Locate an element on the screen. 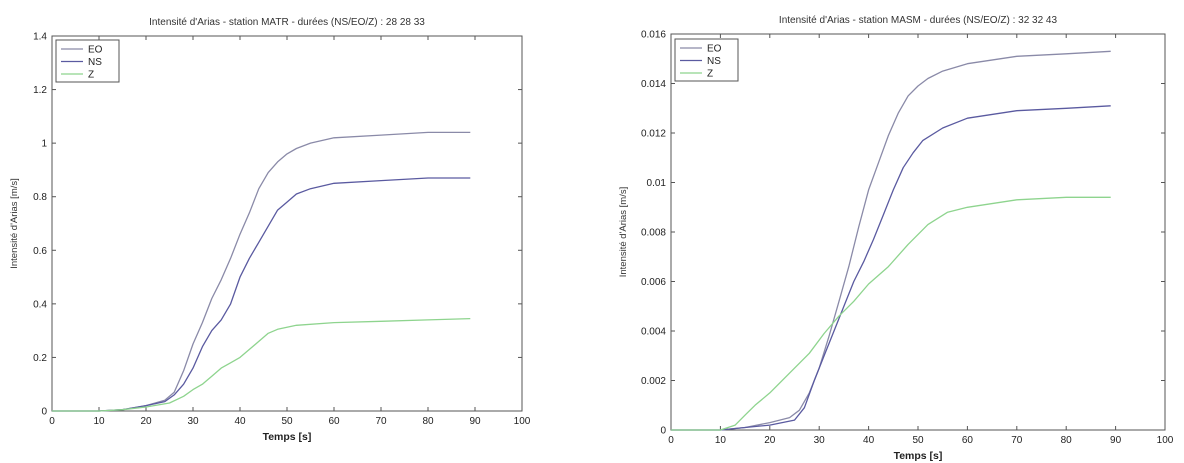  series-line-z is located at coordinates (261, 364).